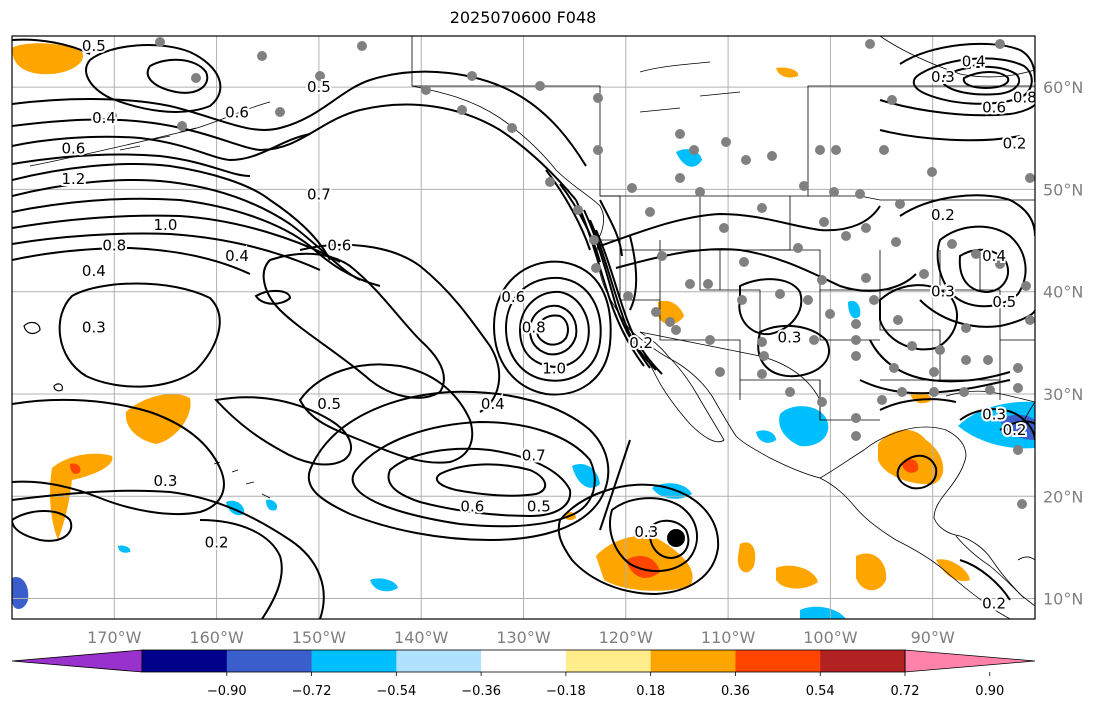 The width and height of the screenshot is (1105, 712). Describe the element at coordinates (396, 691) in the screenshot. I see `colorbar-tick-label: −0.54` at that location.